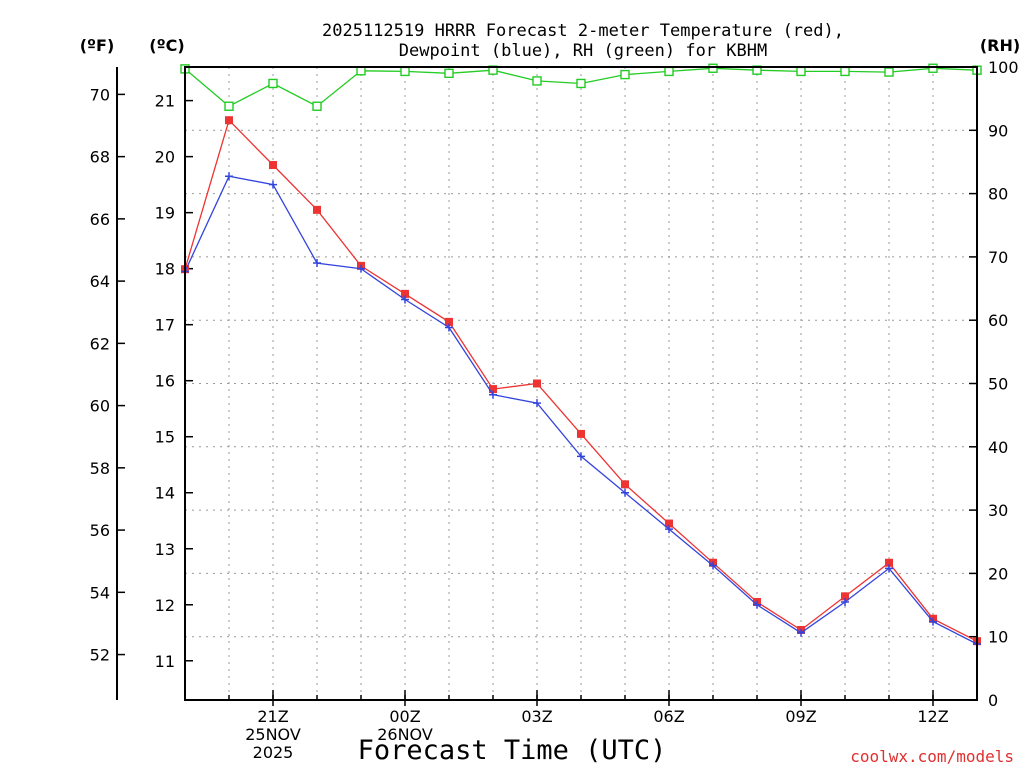  Describe the element at coordinates (932, 716) in the screenshot. I see `x-tick-label: 12Z` at that location.